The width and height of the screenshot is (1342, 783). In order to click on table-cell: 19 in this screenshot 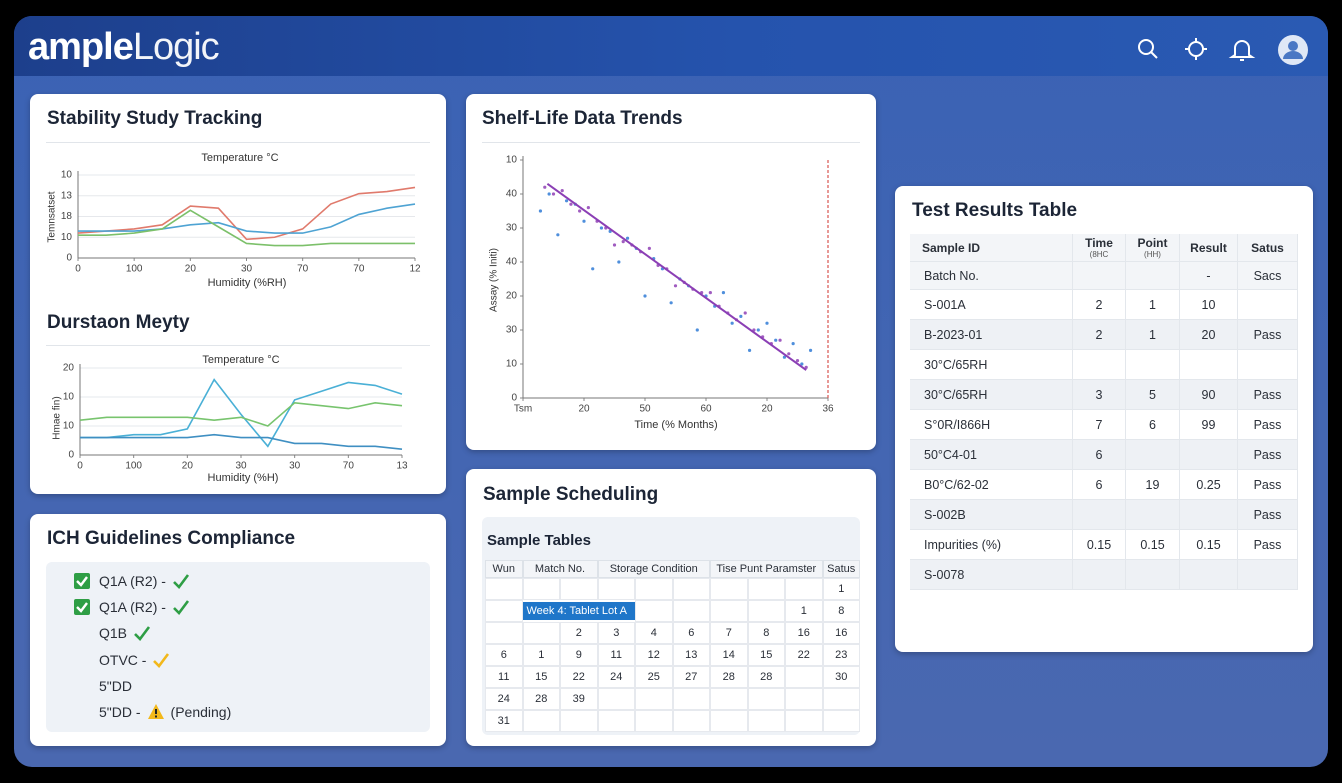, I will do `click(1153, 485)`.